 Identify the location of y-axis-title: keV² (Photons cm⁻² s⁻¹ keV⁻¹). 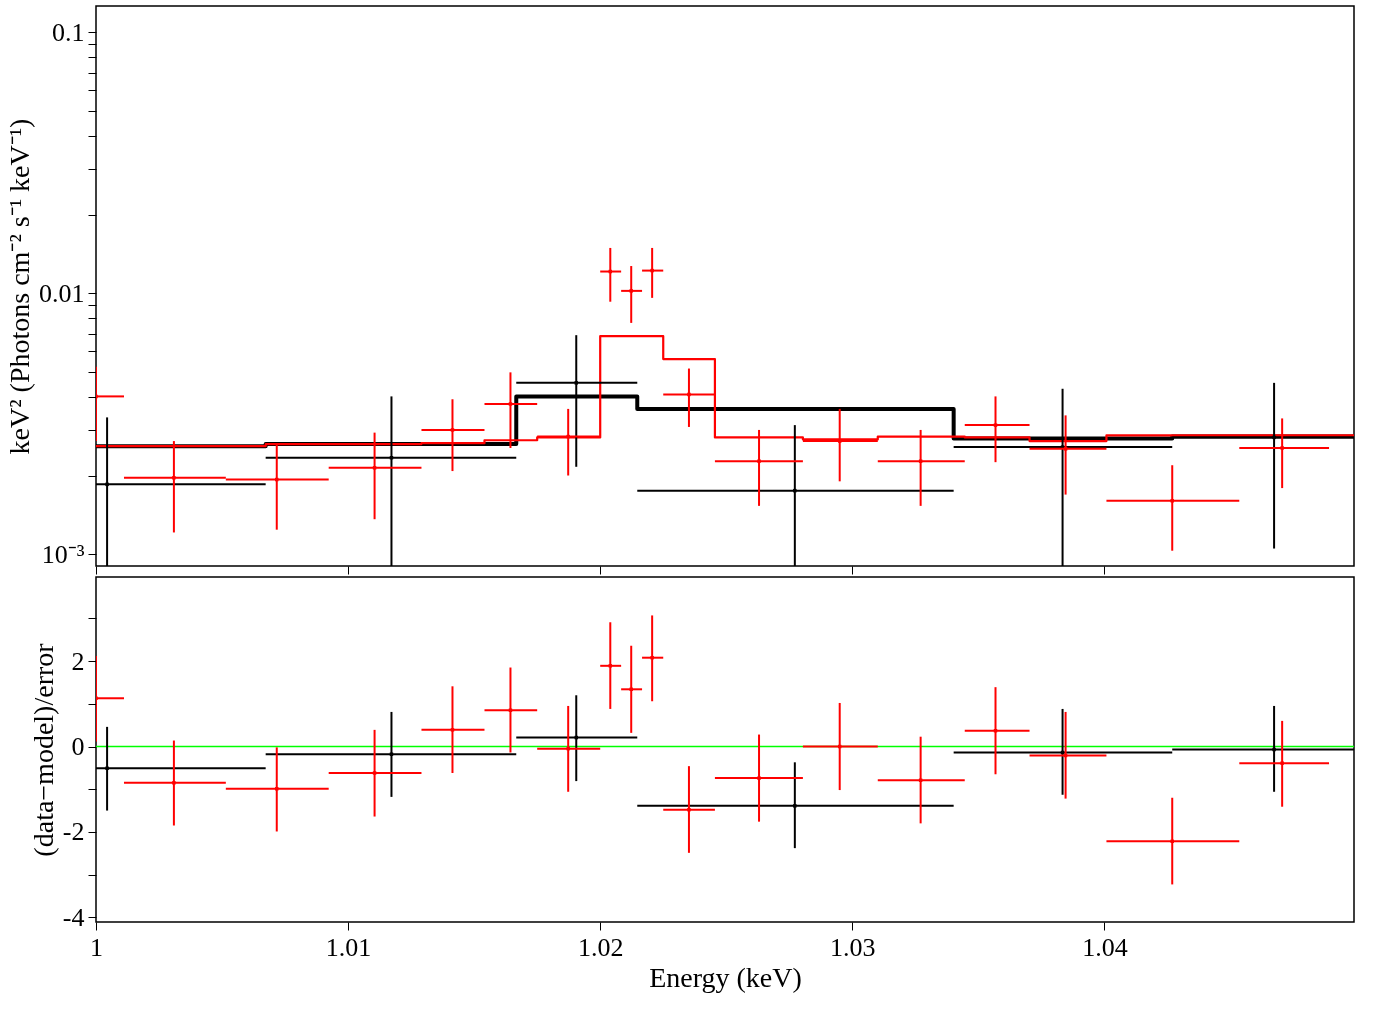
(19, 286).